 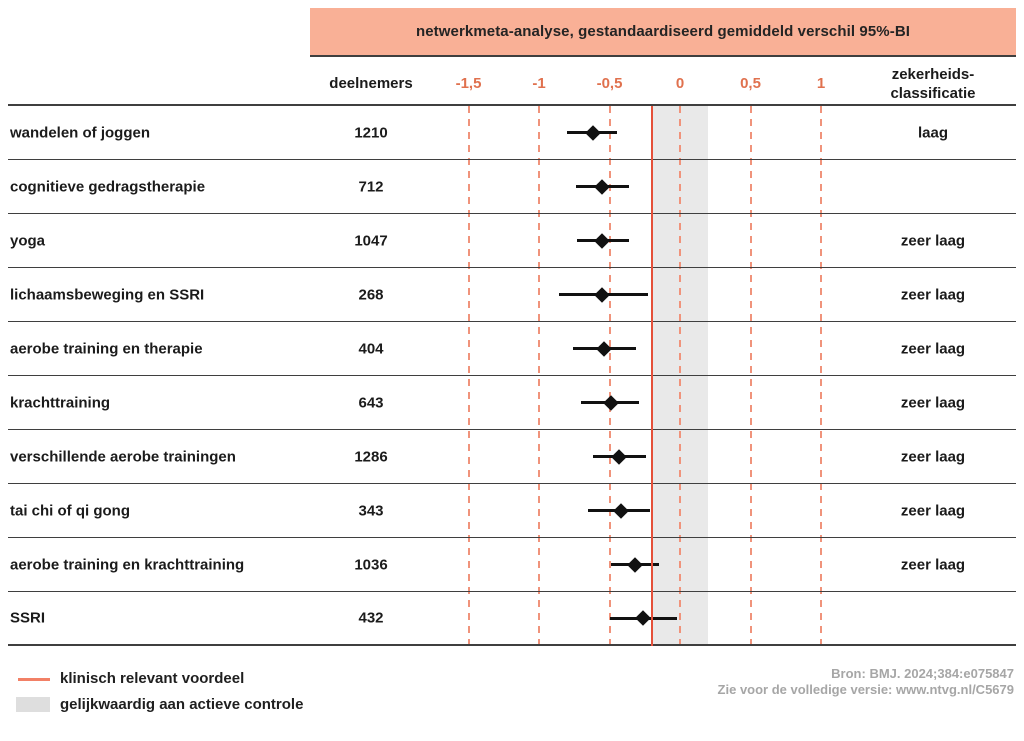 What do you see at coordinates (371, 348) in the screenshot?
I see `row-participants: 404` at bounding box center [371, 348].